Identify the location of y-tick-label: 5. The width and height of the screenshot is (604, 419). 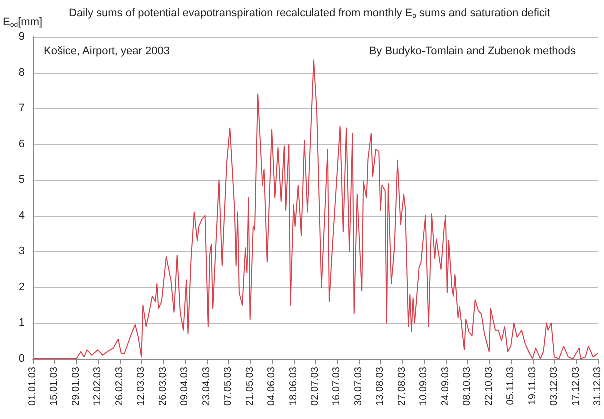
(21, 180).